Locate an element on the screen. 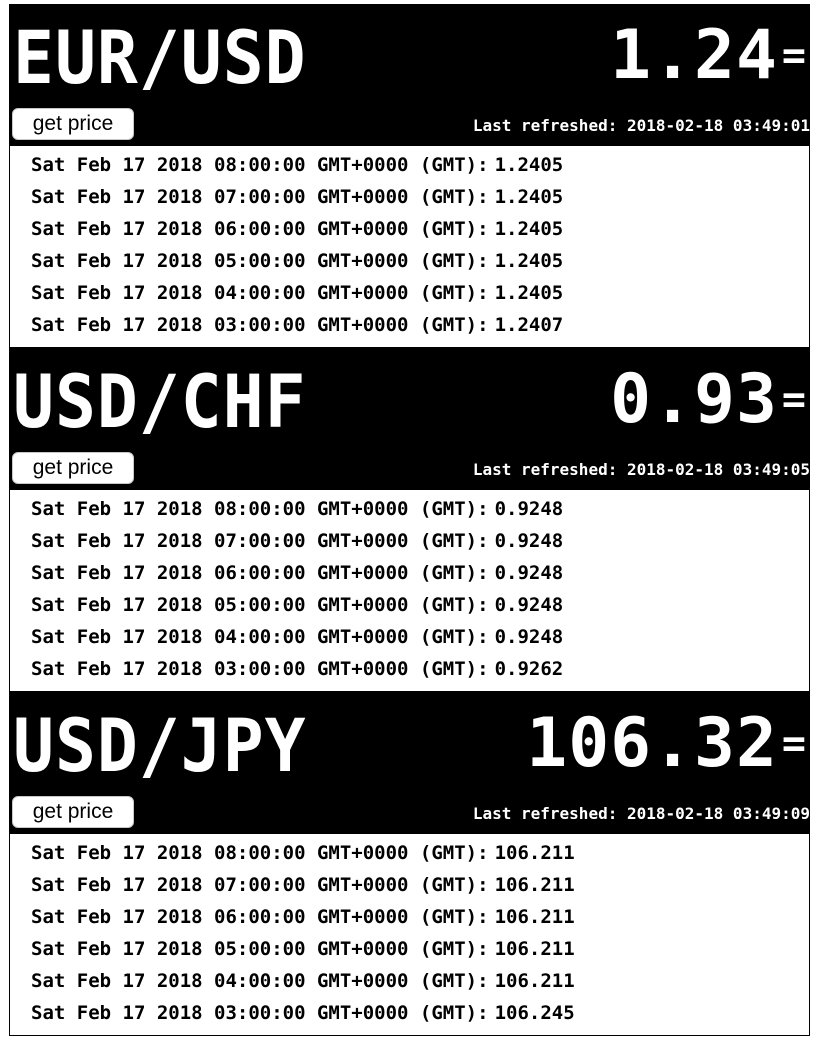 This screenshot has width=822, height=1052. last-refreshed-label: Last refreshed: 2018-02-18 03:49:05 is located at coordinates (641, 469).